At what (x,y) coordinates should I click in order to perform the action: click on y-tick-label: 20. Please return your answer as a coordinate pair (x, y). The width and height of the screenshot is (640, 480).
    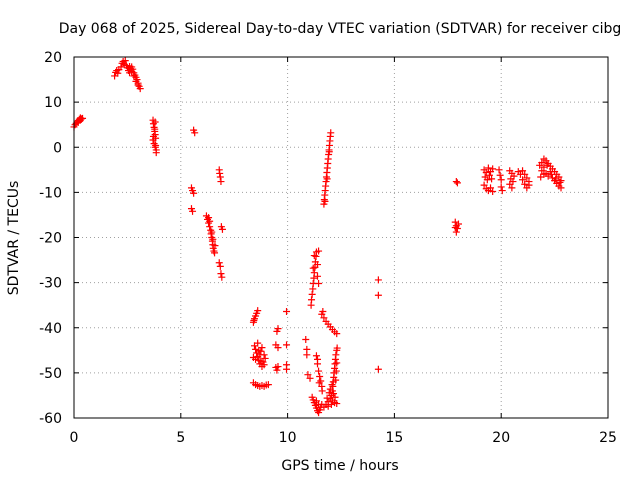
    Looking at the image, I should click on (53, 58).